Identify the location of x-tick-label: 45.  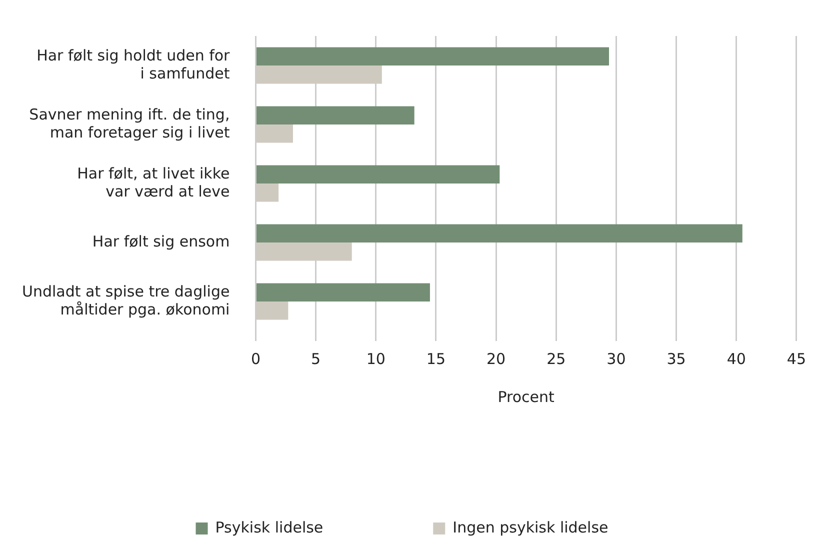
(796, 359).